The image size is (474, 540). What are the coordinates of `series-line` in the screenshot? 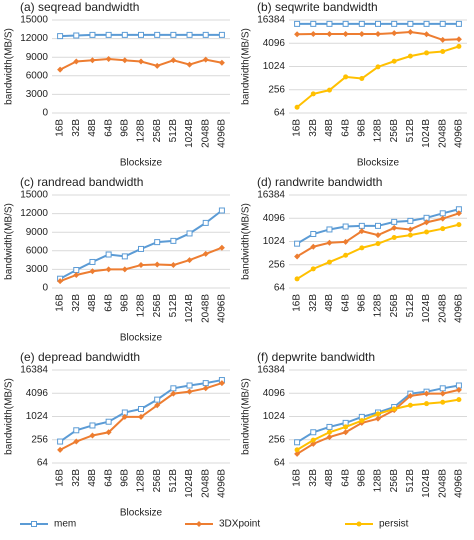 It's located at (378, 421).